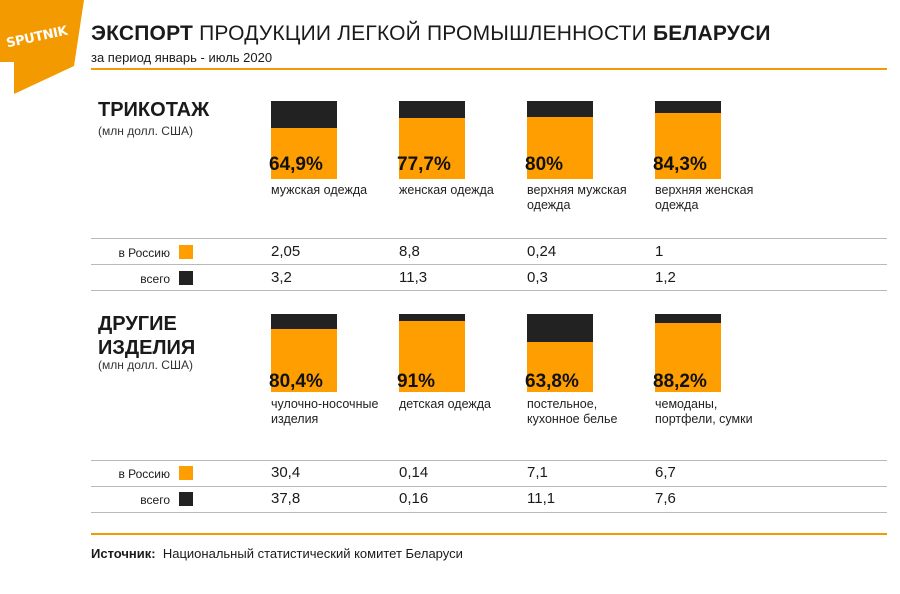  Describe the element at coordinates (286, 498) in the screenshot. I see `value-total: 37,8` at that location.